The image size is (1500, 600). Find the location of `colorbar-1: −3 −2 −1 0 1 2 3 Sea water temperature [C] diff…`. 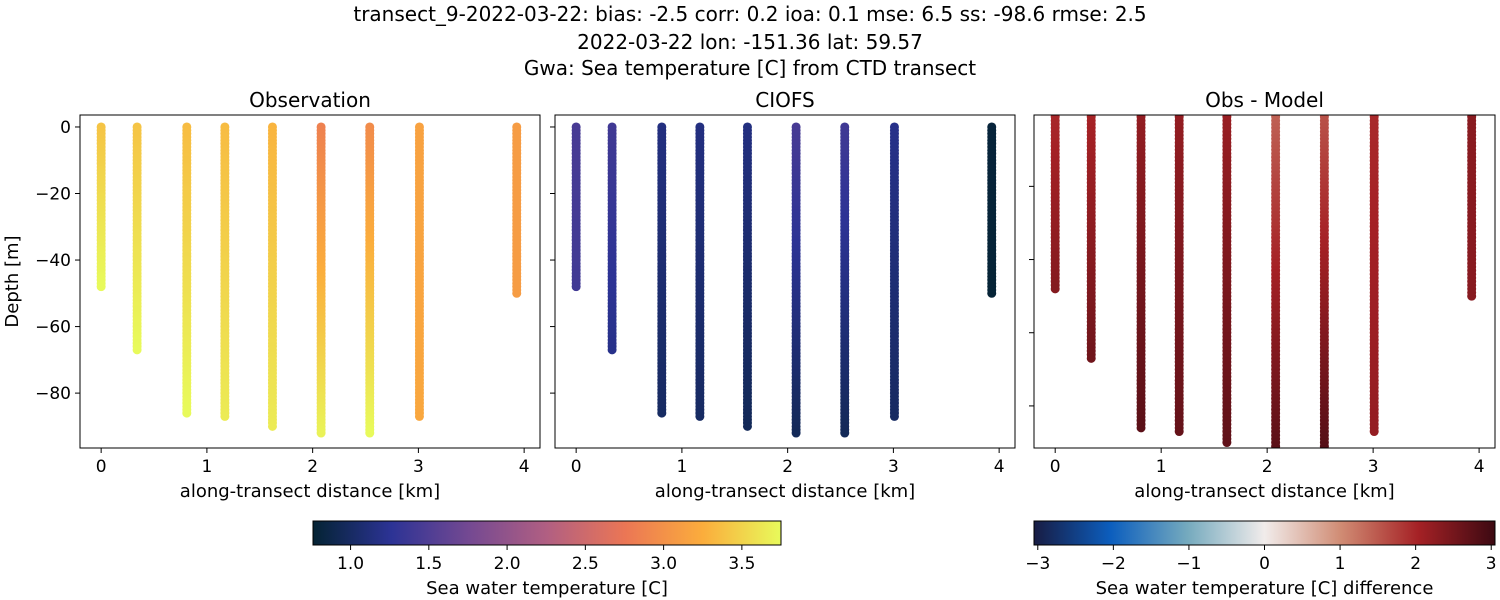

colorbar-1: −3 −2 −1 0 1 2 3 Sea water temperature [C] diff… is located at coordinates (1261, 559).